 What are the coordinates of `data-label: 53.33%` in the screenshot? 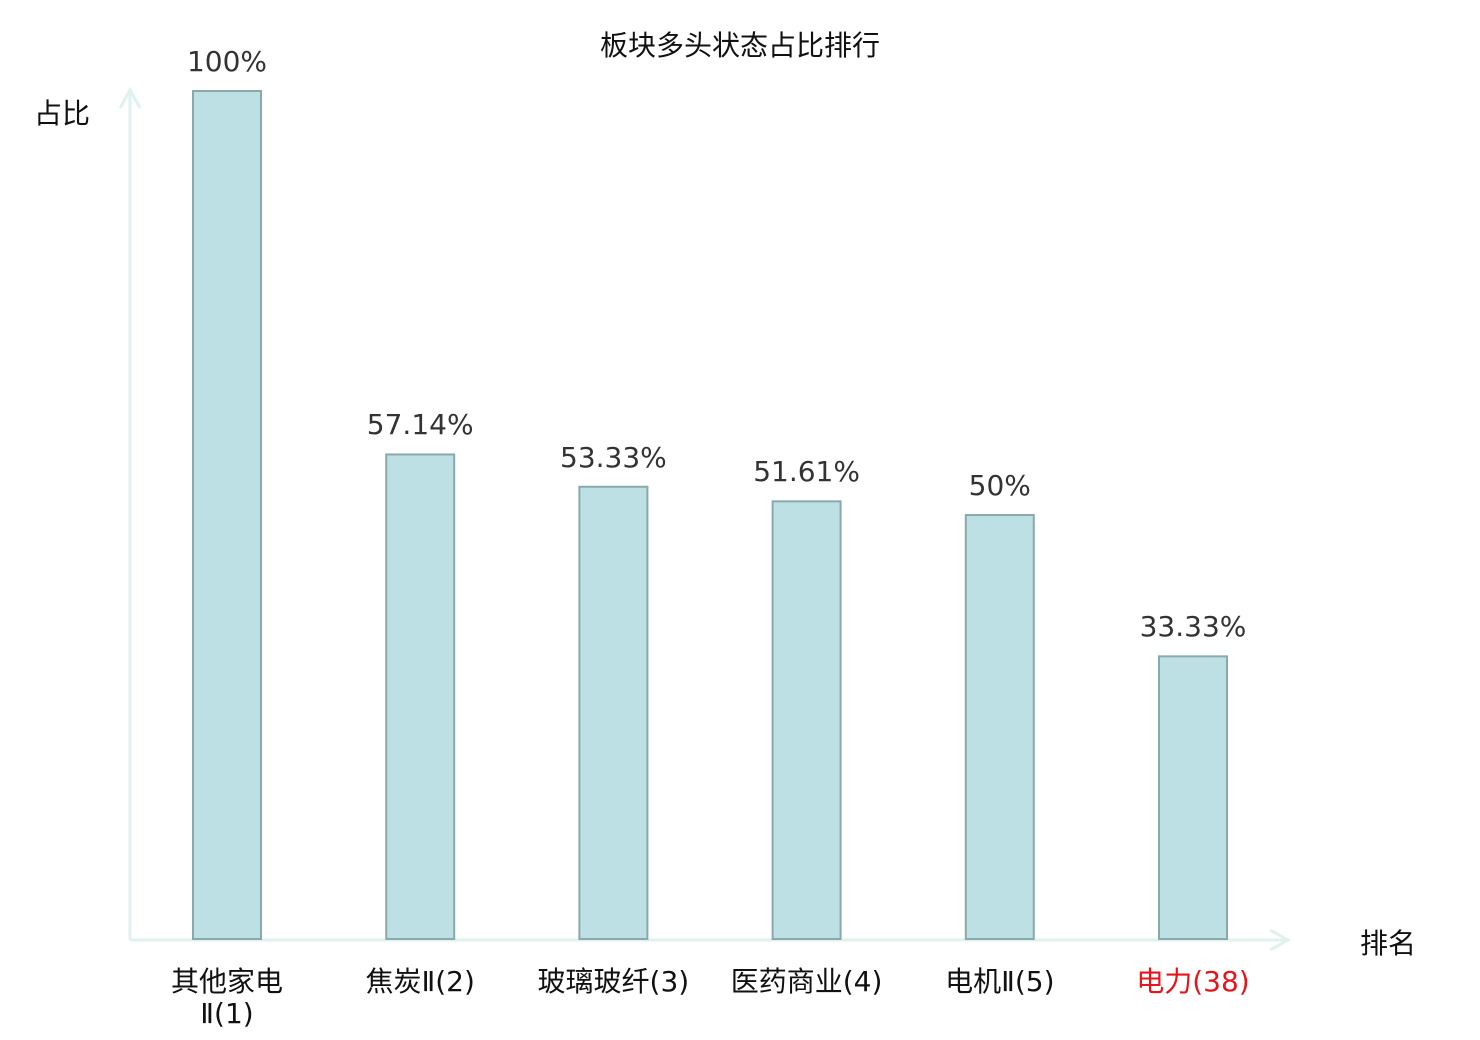 It's located at (613, 457).